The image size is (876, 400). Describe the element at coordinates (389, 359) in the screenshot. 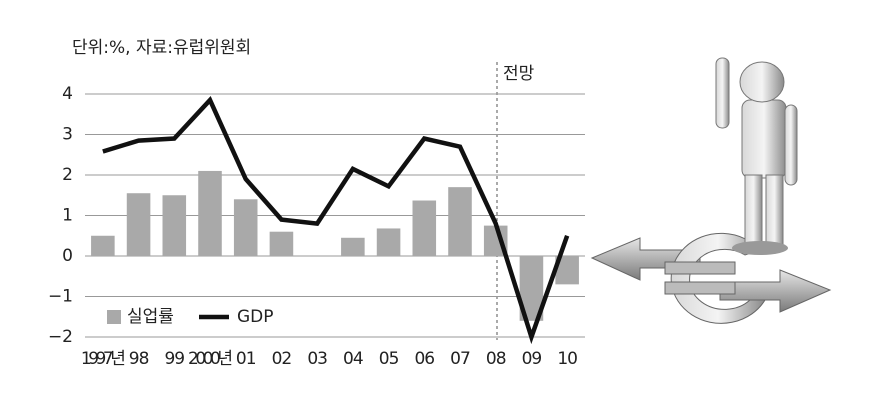

I see `x-tick-label: 05` at that location.